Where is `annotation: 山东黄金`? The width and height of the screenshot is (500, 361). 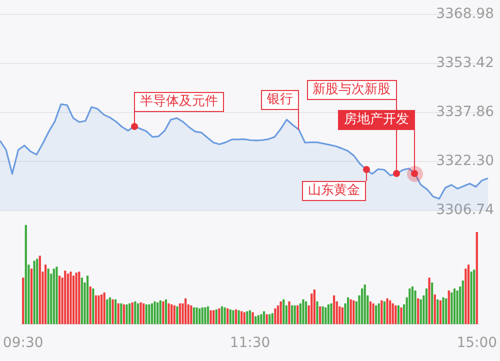 annotation: 山东黄金 is located at coordinates (334, 191).